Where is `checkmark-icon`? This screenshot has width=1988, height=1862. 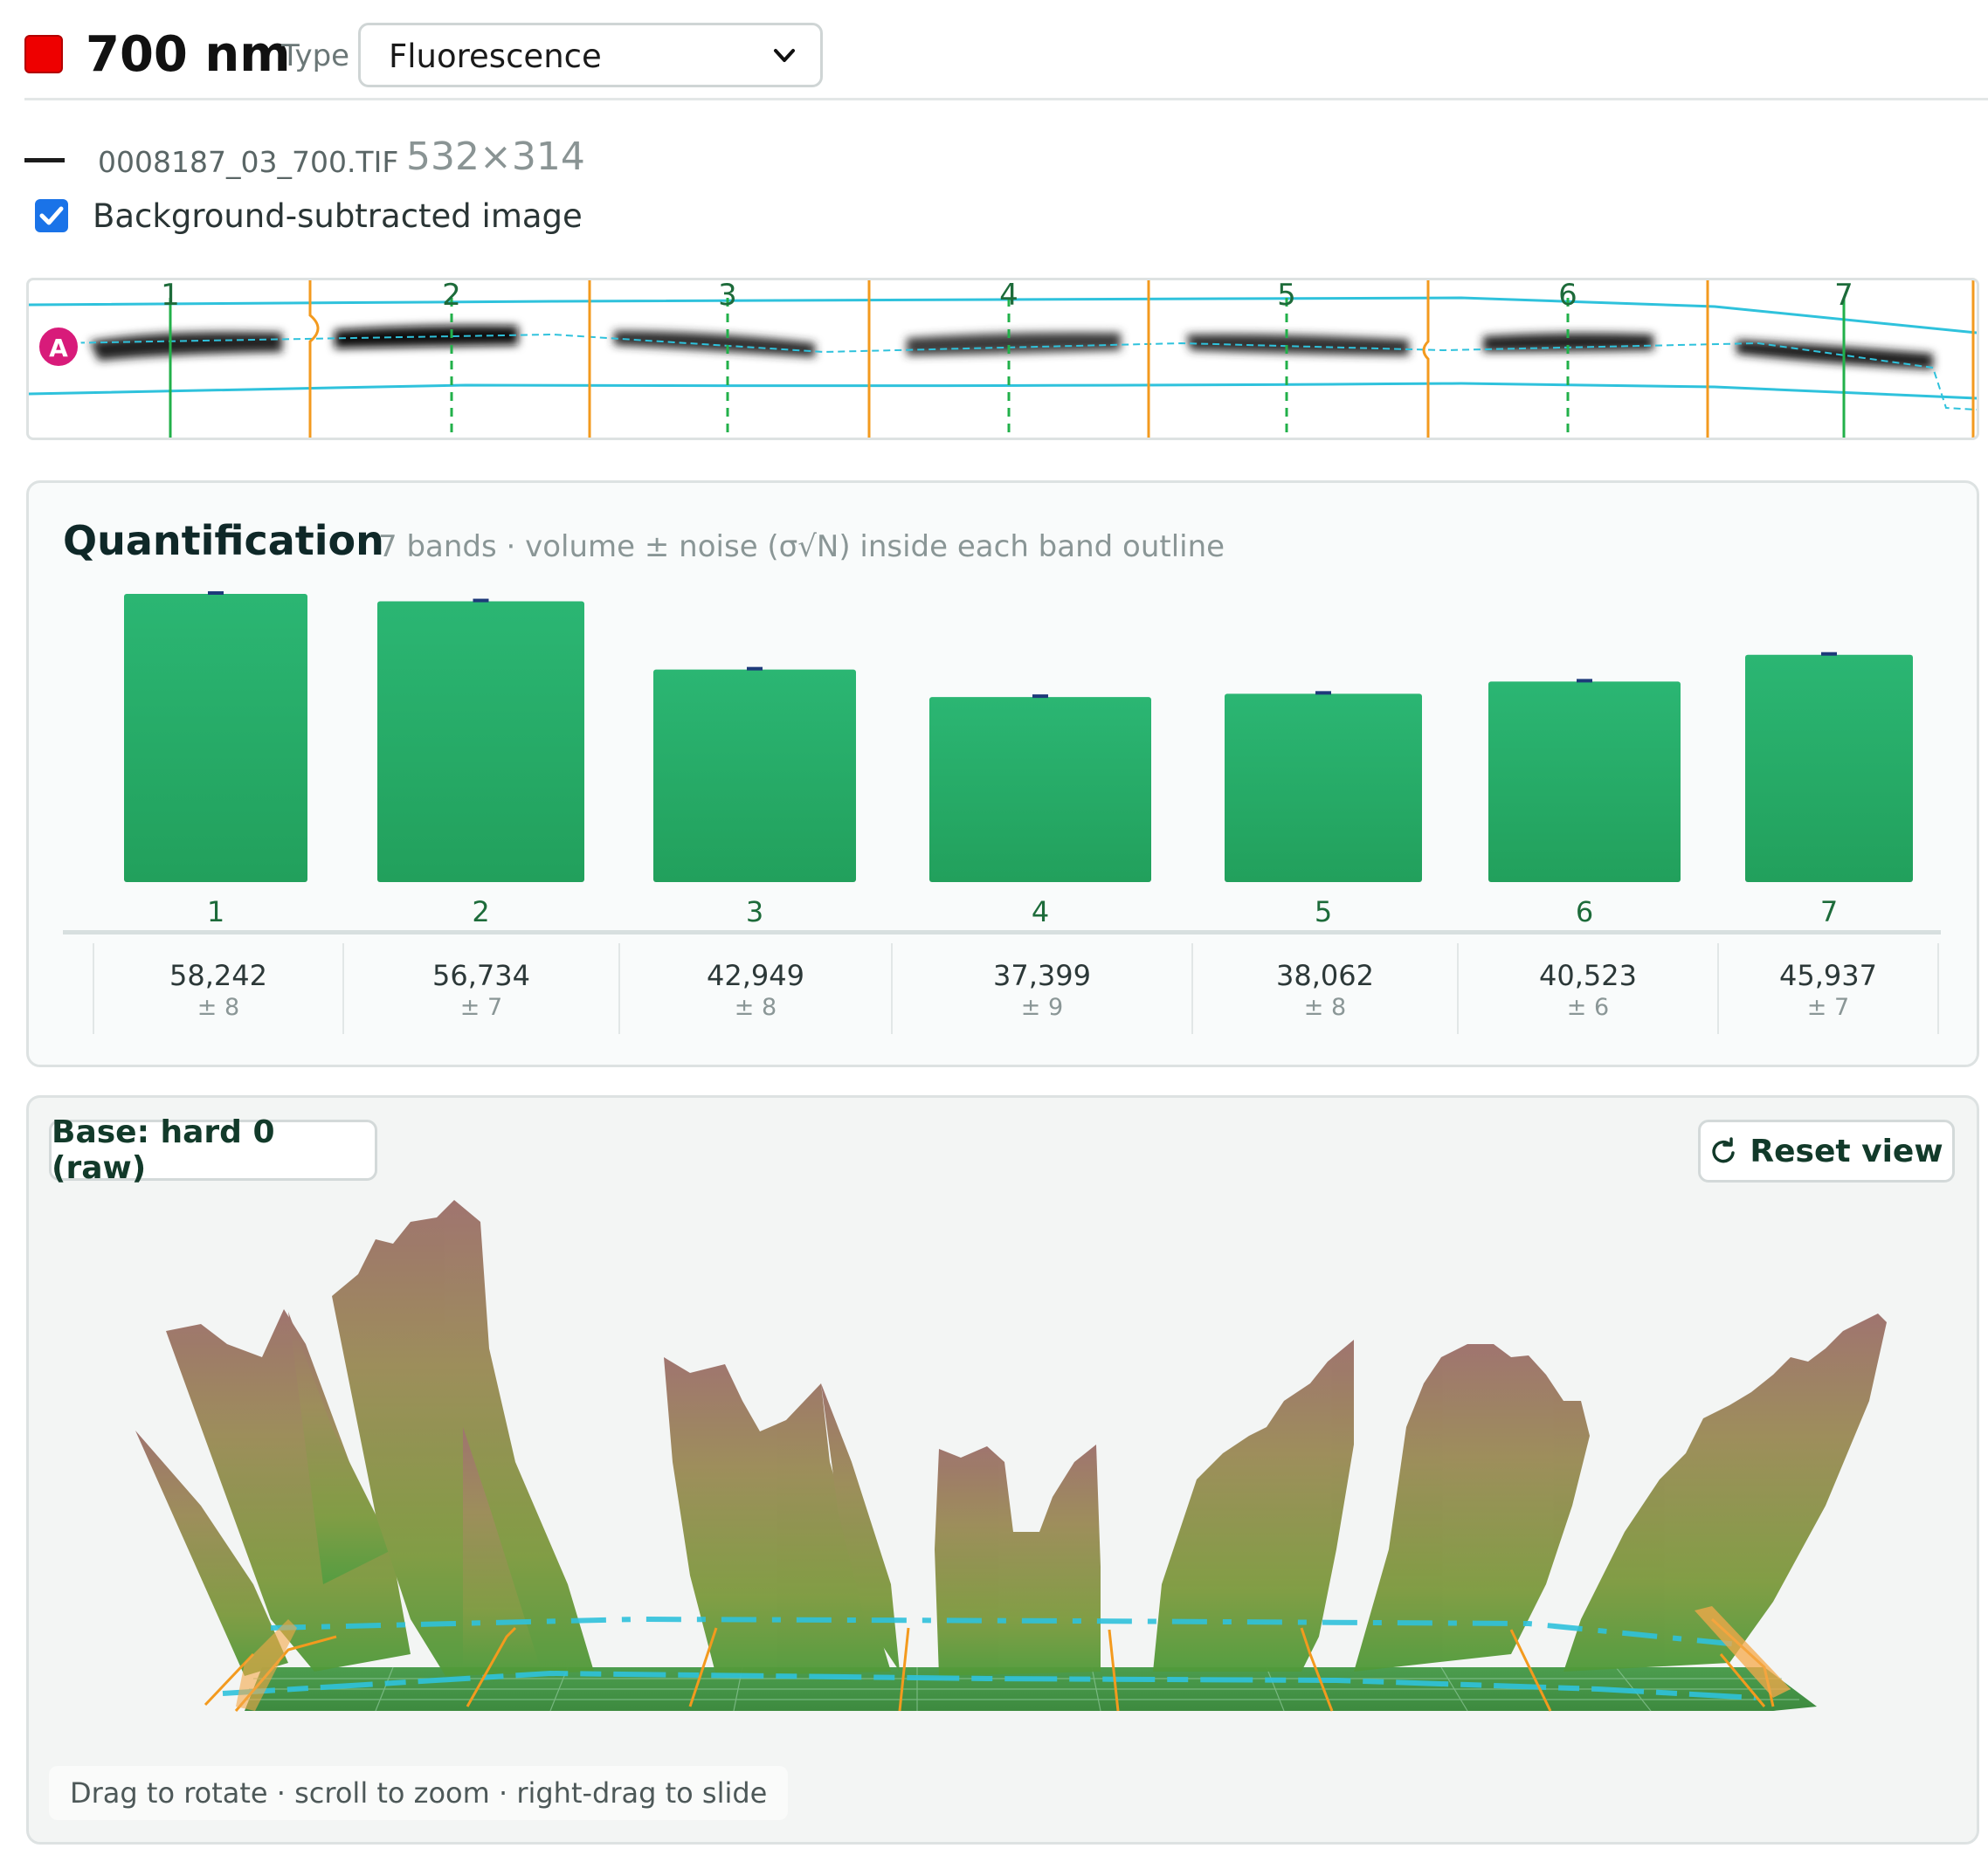
checkmark-icon is located at coordinates (52, 215).